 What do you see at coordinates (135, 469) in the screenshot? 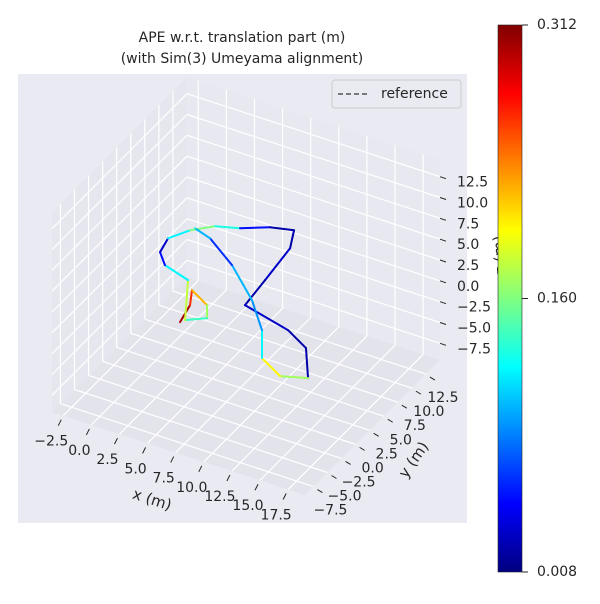
I see `x-tick-label: 5.0` at bounding box center [135, 469].